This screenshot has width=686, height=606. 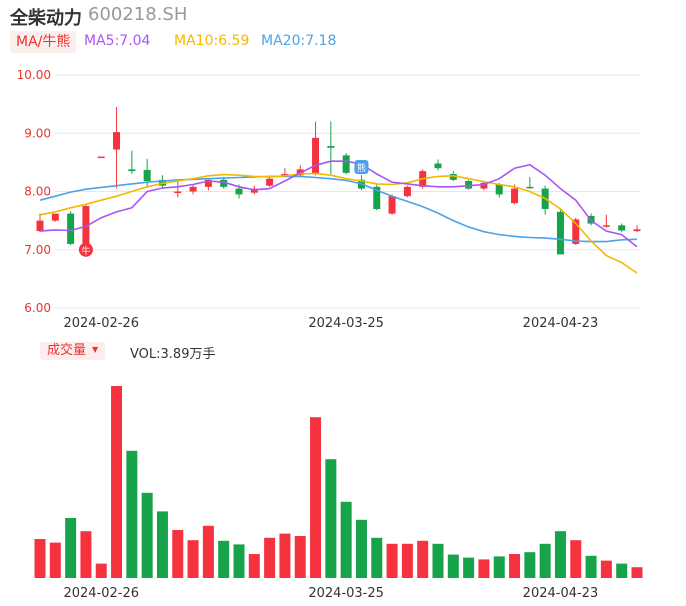 What do you see at coordinates (34, 75) in the screenshot?
I see `y-tick-label: 10.00` at bounding box center [34, 75].